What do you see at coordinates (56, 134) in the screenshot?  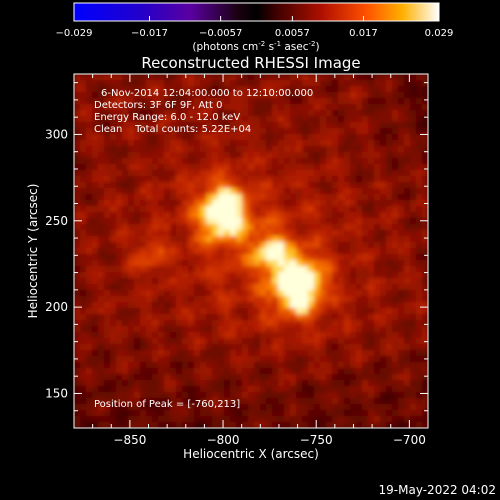 I see `y-tick-label: 300` at bounding box center [56, 134].